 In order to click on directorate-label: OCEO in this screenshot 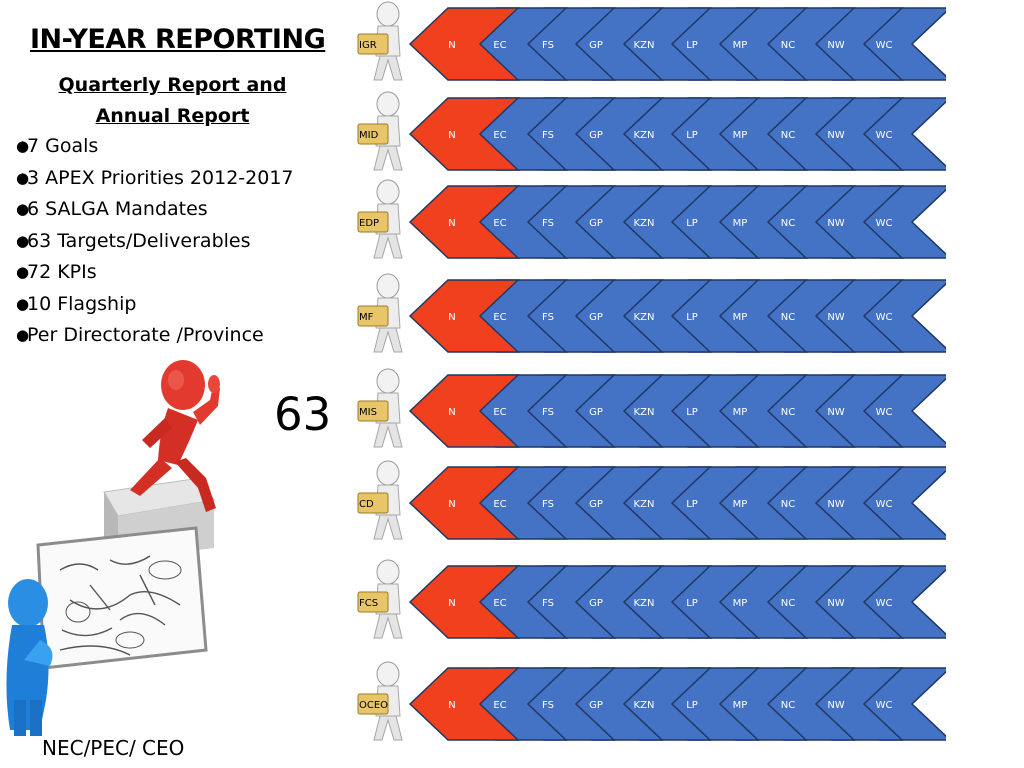, I will do `click(373, 705)`.